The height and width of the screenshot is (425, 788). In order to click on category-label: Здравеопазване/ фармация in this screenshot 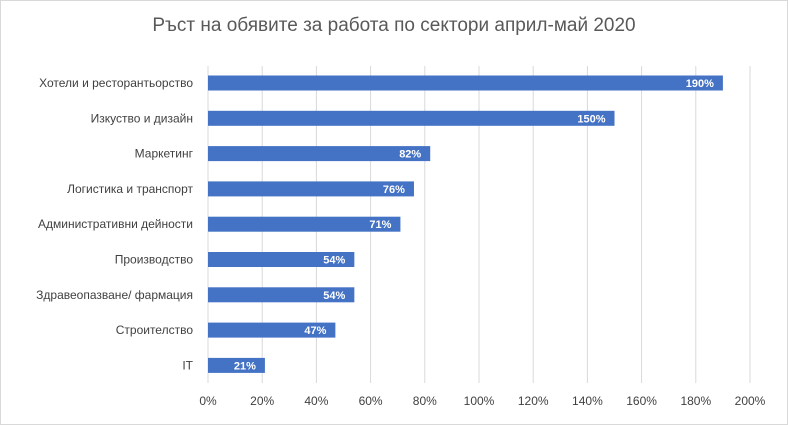, I will do `click(114, 295)`.